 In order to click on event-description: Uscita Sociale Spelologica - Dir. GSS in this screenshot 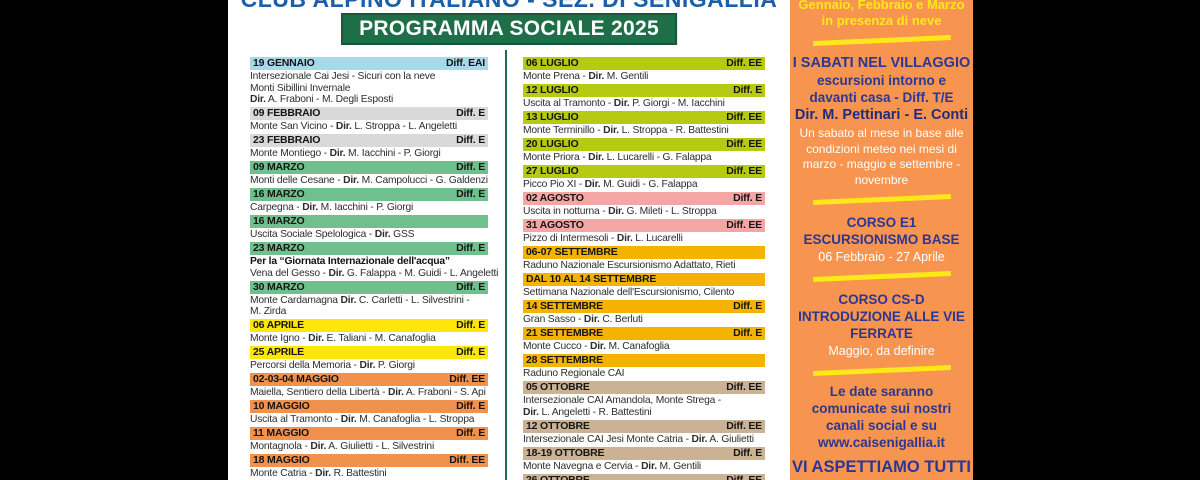, I will do `click(332, 234)`.